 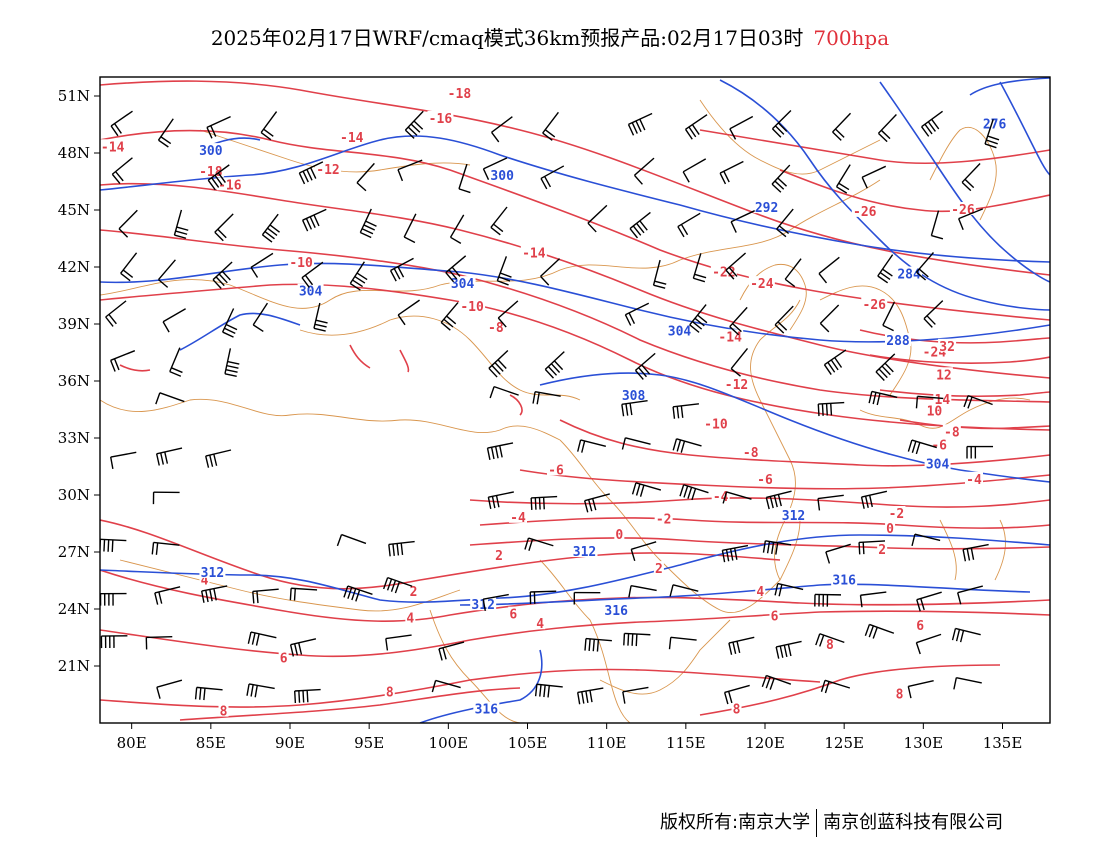 What do you see at coordinates (74, 267) in the screenshot?
I see `y-tick-label: 42N` at bounding box center [74, 267].